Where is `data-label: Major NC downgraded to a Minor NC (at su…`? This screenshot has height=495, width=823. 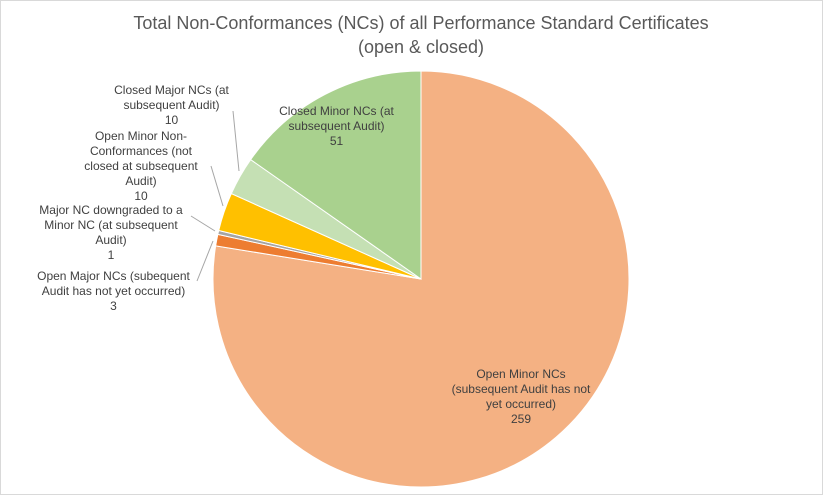
data-label: Major NC downgraded to a Minor NC (at su… is located at coordinates (111, 232).